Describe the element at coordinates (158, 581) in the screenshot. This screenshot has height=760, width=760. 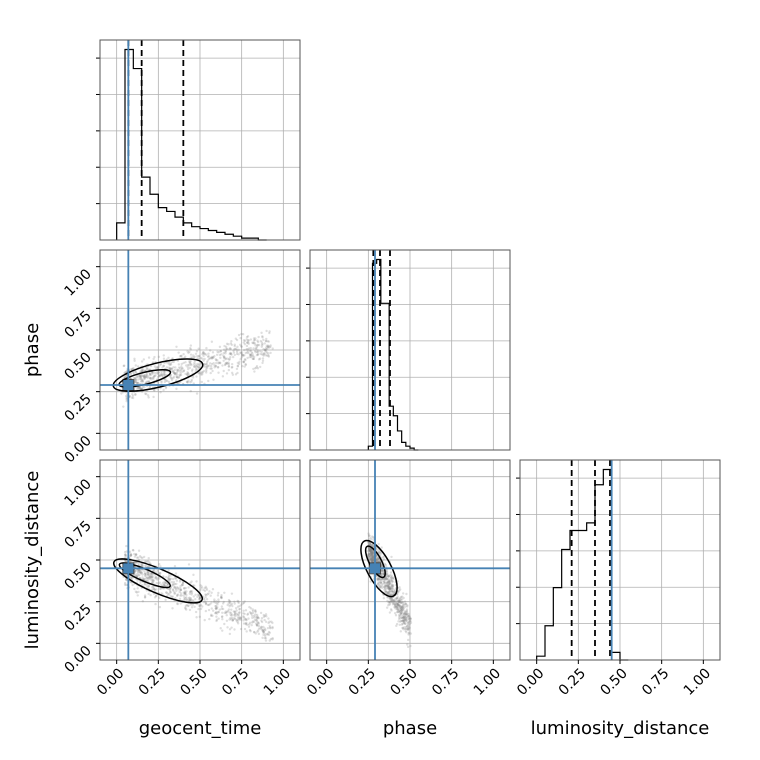
I see `contour-outer` at that location.